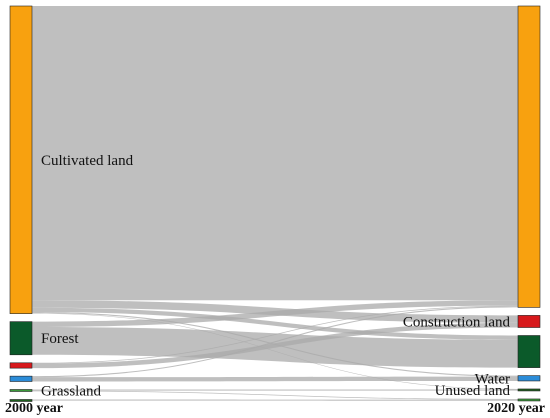 The image size is (550, 418). What do you see at coordinates (529, 400) in the screenshot?
I see `right-node-R_grass` at bounding box center [529, 400].